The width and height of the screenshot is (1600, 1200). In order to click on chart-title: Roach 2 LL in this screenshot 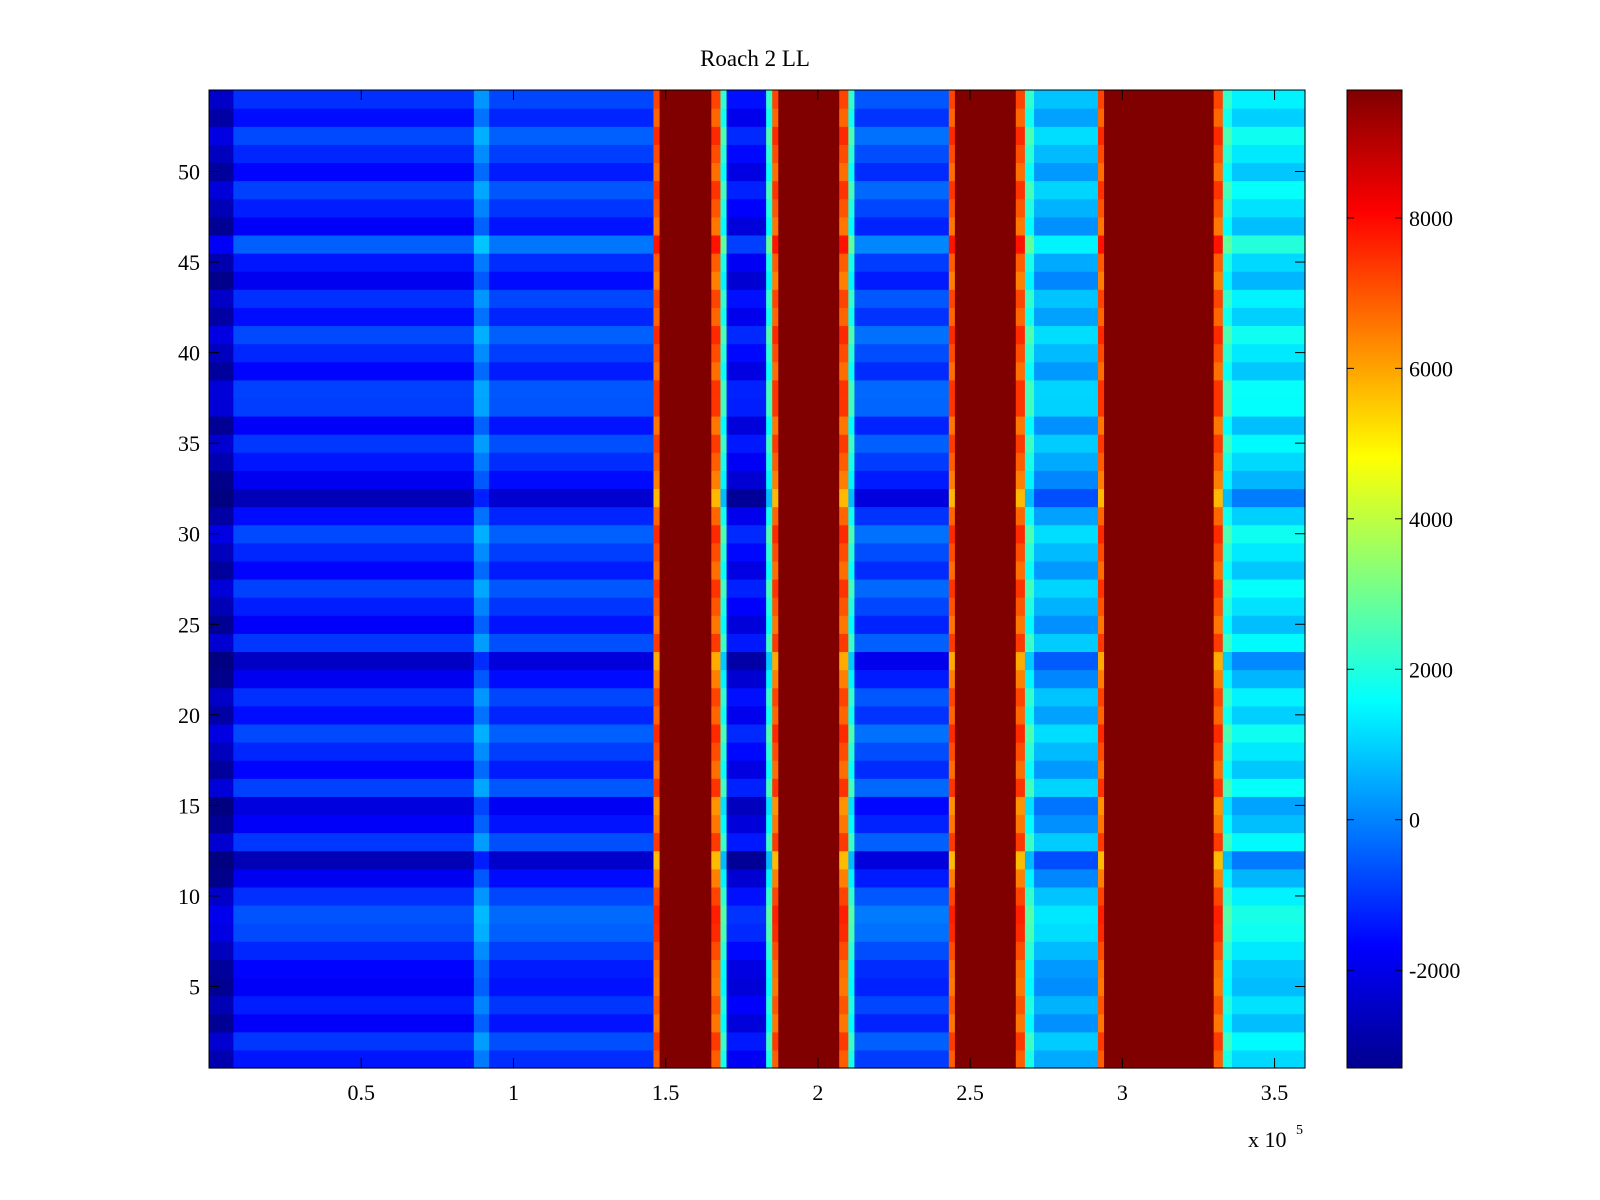, I will do `click(755, 58)`.